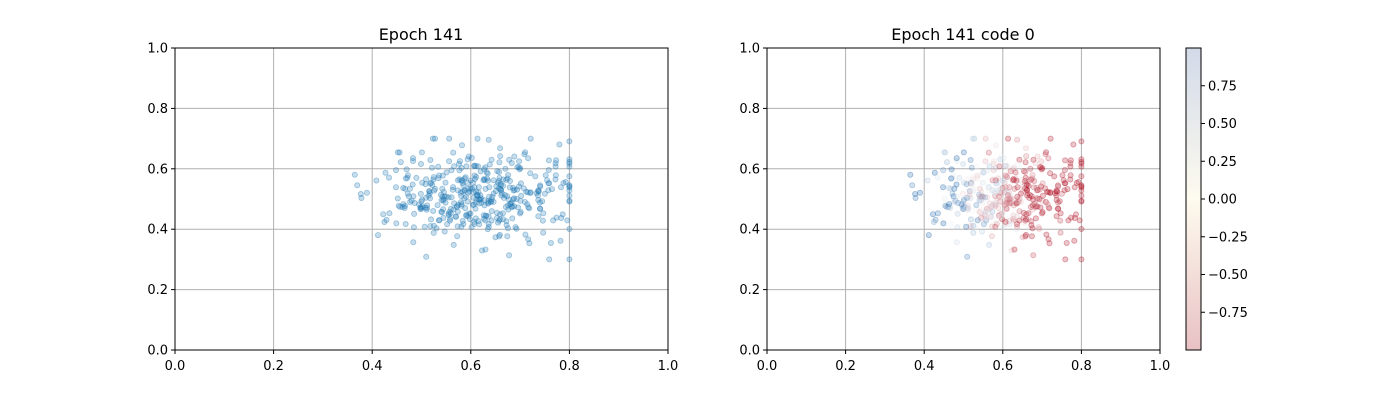 The height and width of the screenshot is (400, 1400). I want to click on y-tick-label: 0.2, so click(157, 290).